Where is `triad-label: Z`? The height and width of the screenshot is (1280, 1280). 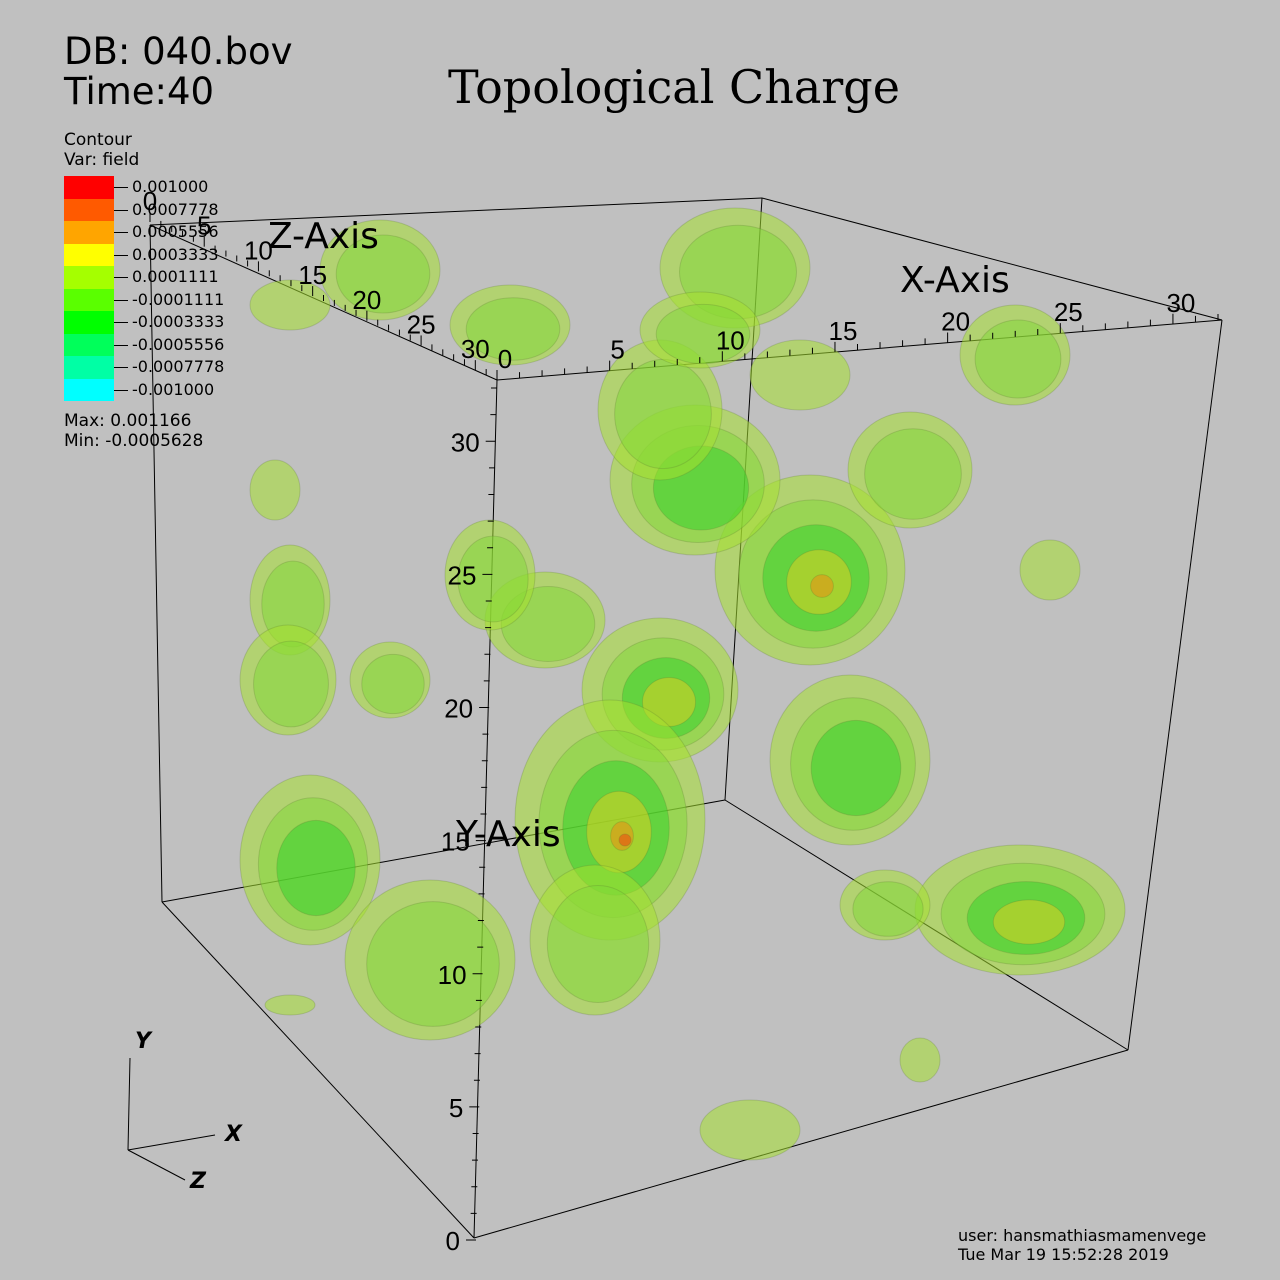
triad-label: Z is located at coordinates (198, 1181).